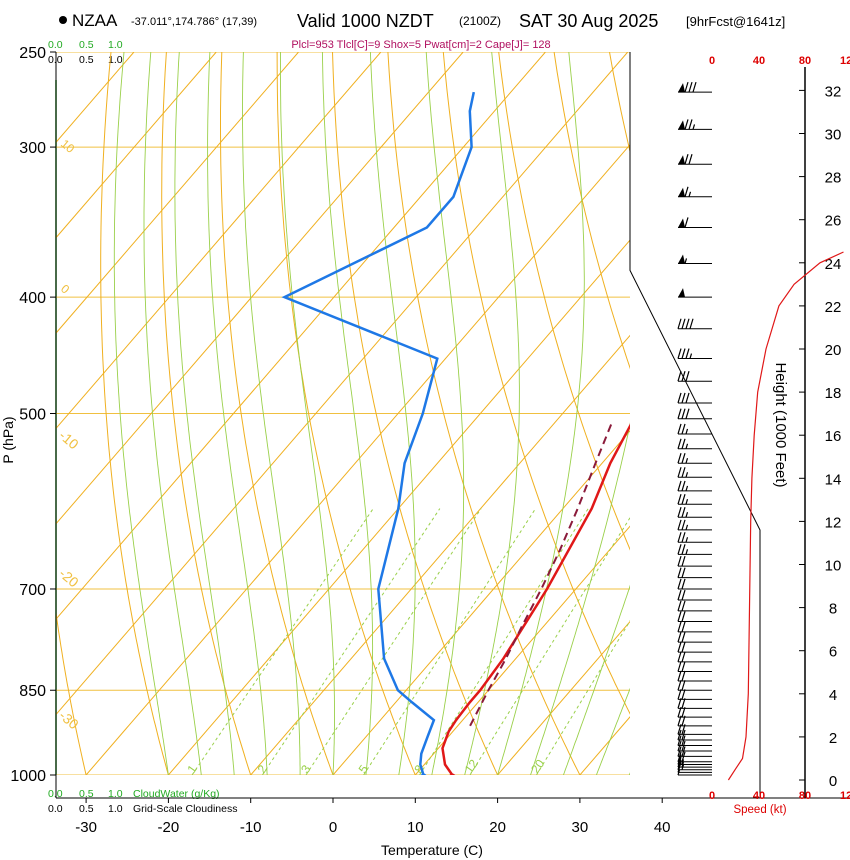 The image size is (850, 860). I want to click on cloudiness-top-1: 1.0, so click(115, 60).